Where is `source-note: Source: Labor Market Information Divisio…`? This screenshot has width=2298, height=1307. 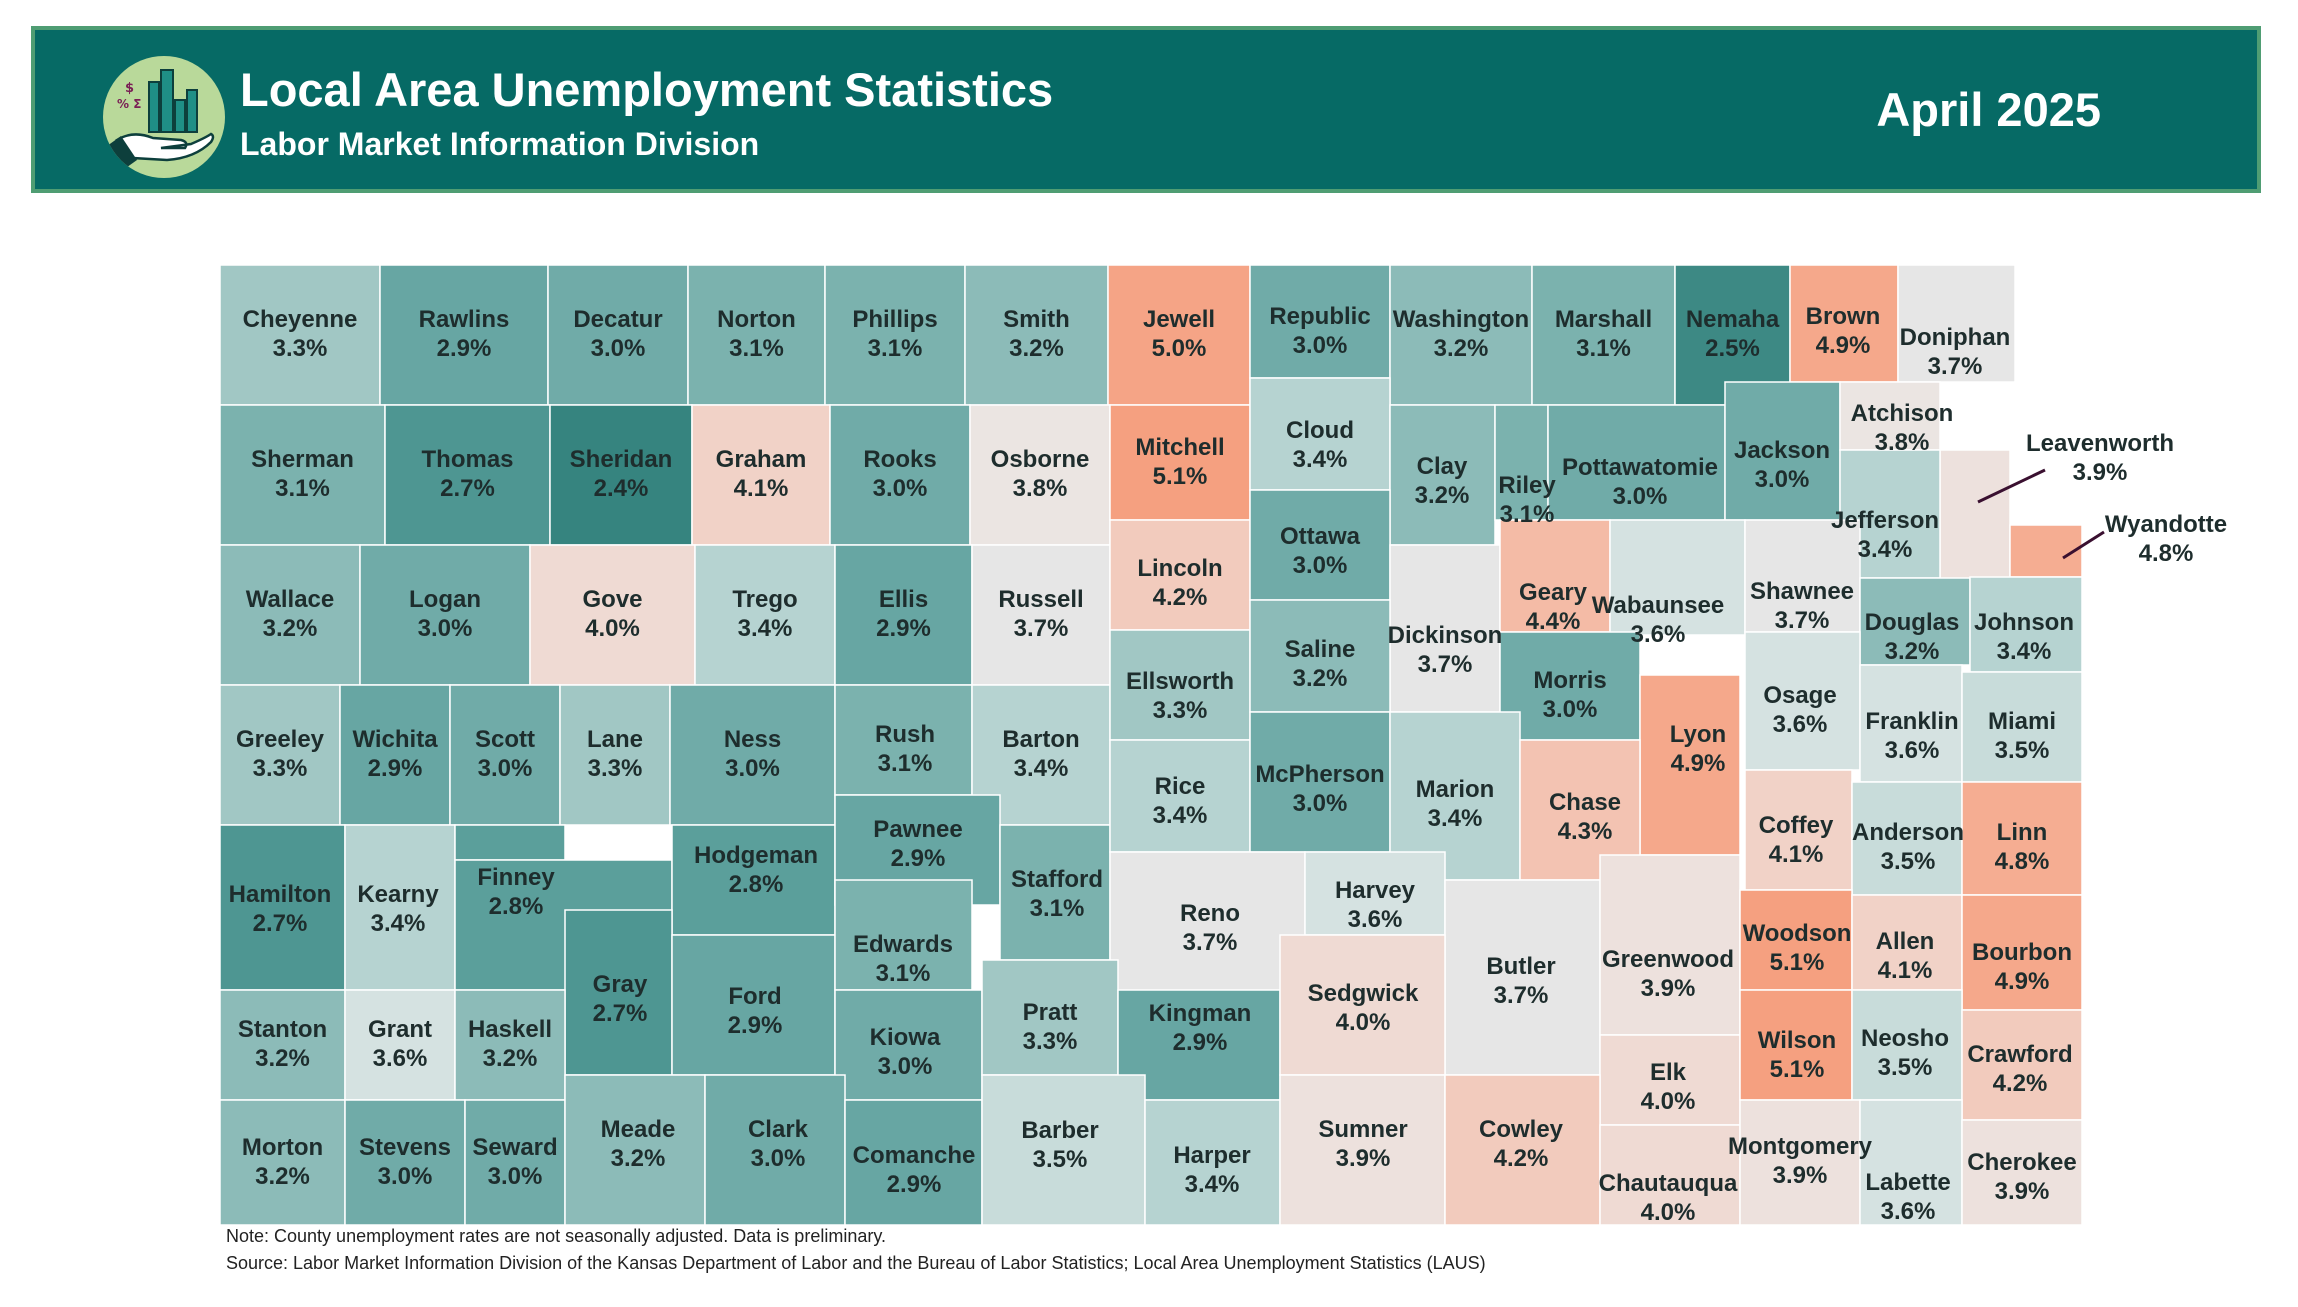 source-note: Source: Labor Market Information Divisio… is located at coordinates (856, 1263).